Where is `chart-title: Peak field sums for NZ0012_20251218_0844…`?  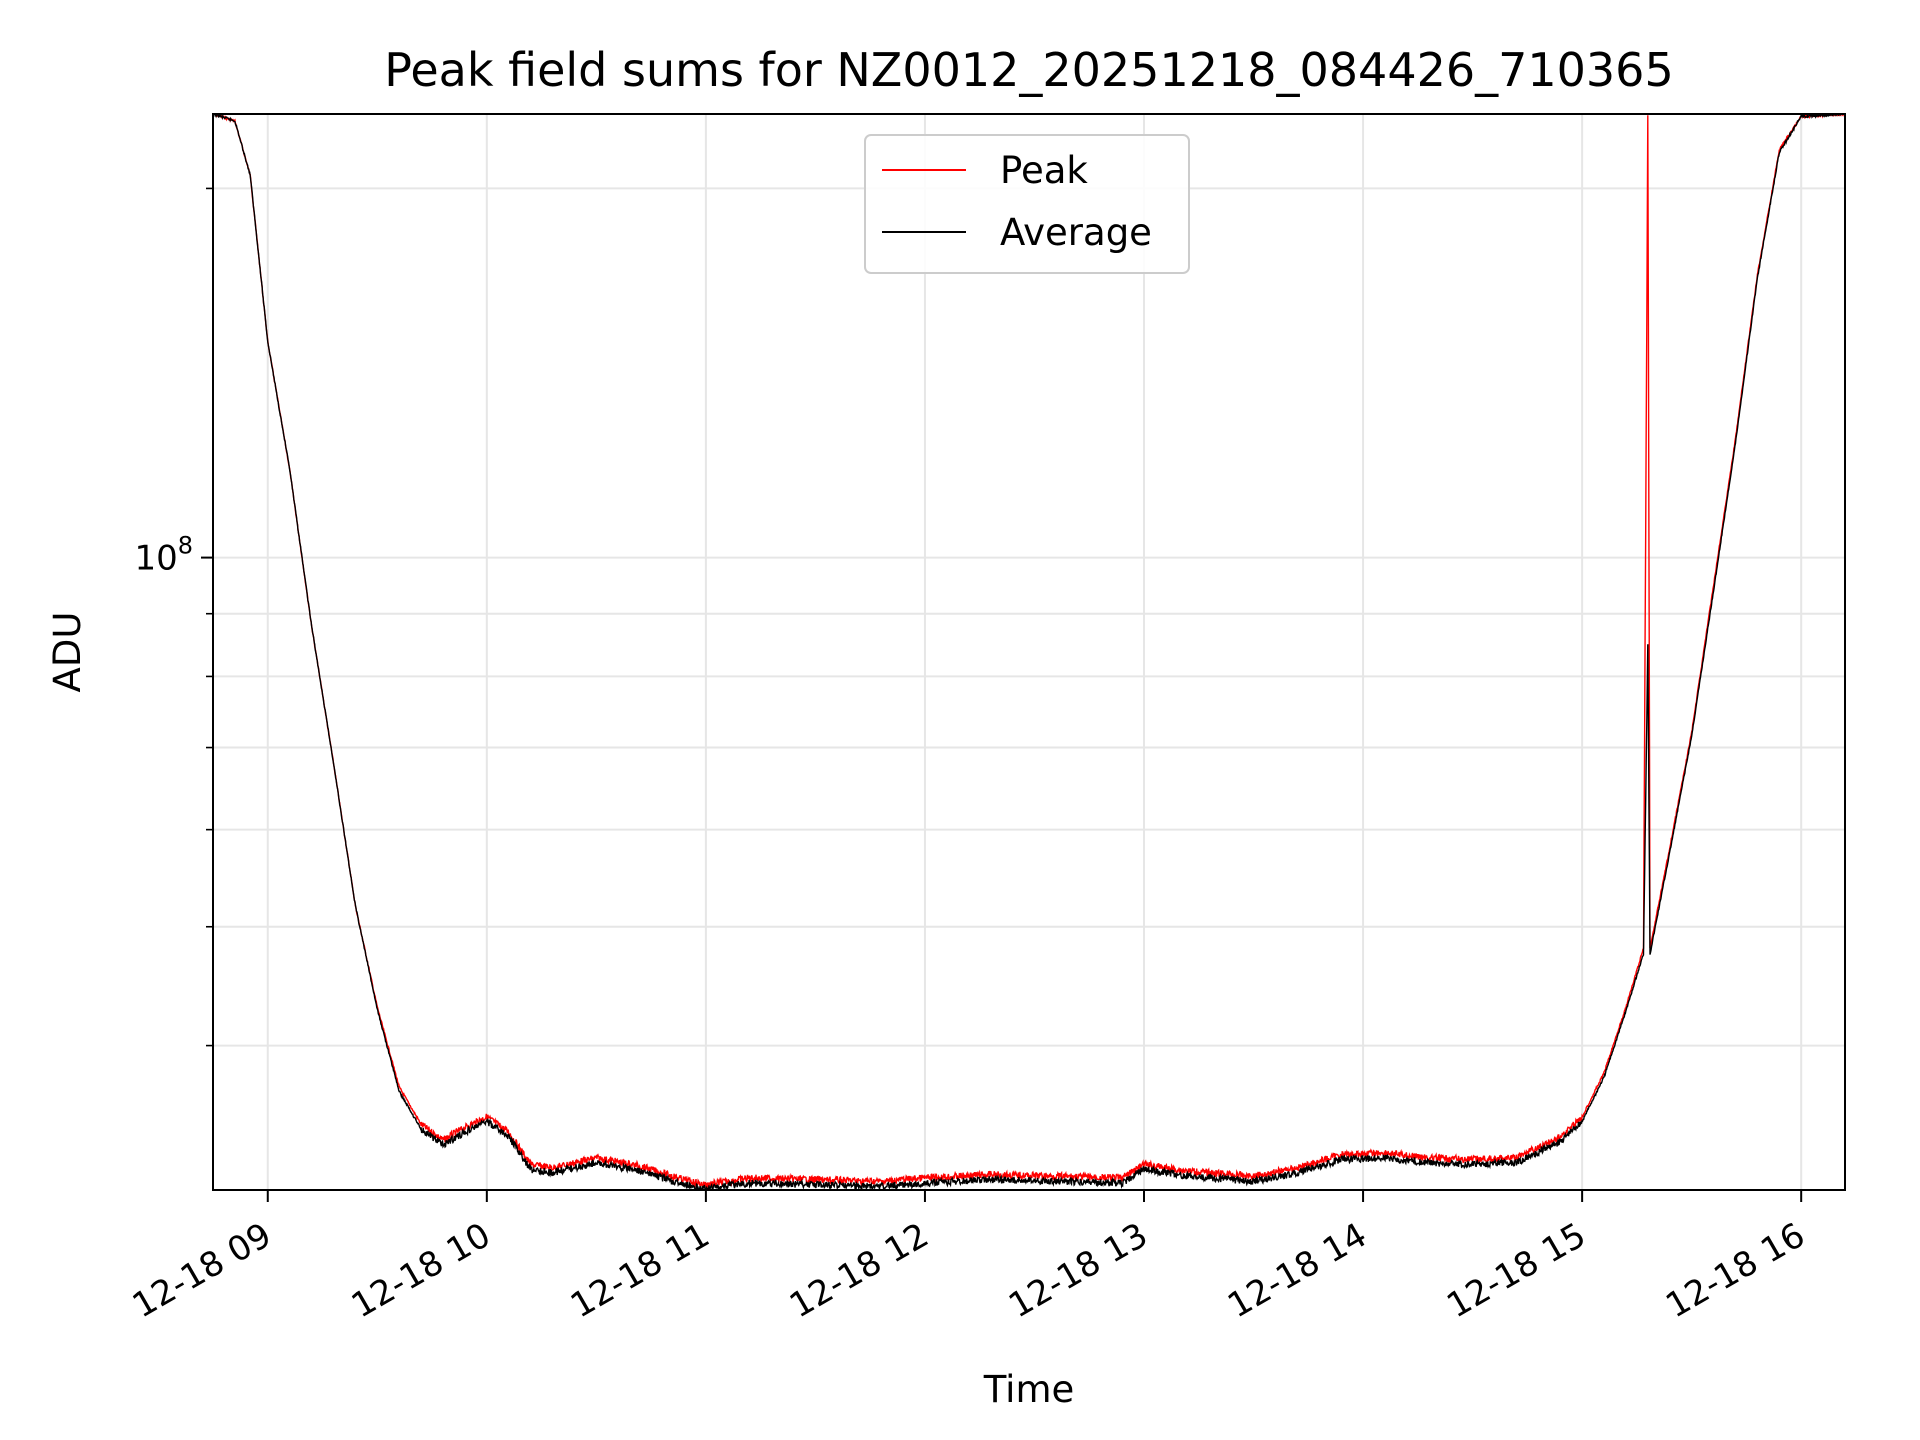
chart-title: Peak field sums for NZ0012_20251218_0844… is located at coordinates (1028, 70).